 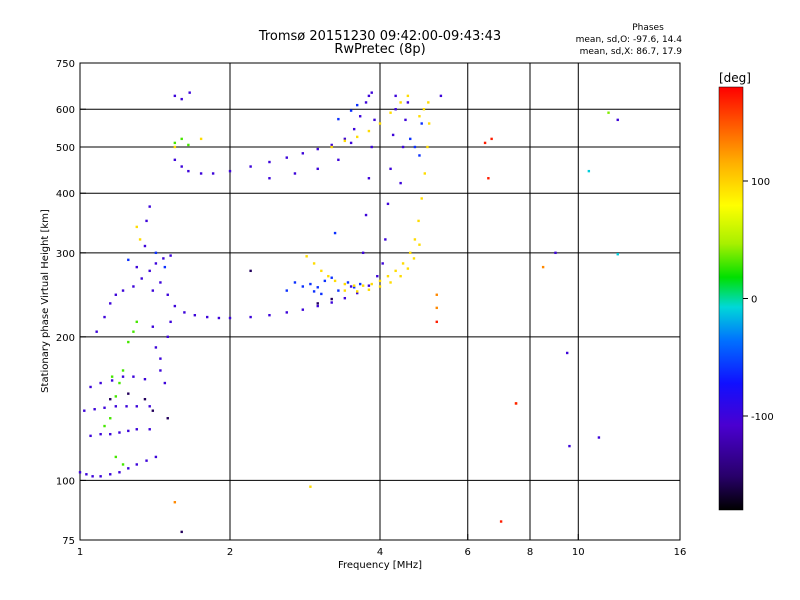 What do you see at coordinates (754, 300) in the screenshot?
I see `colorbar-tick-label: 0` at bounding box center [754, 300].